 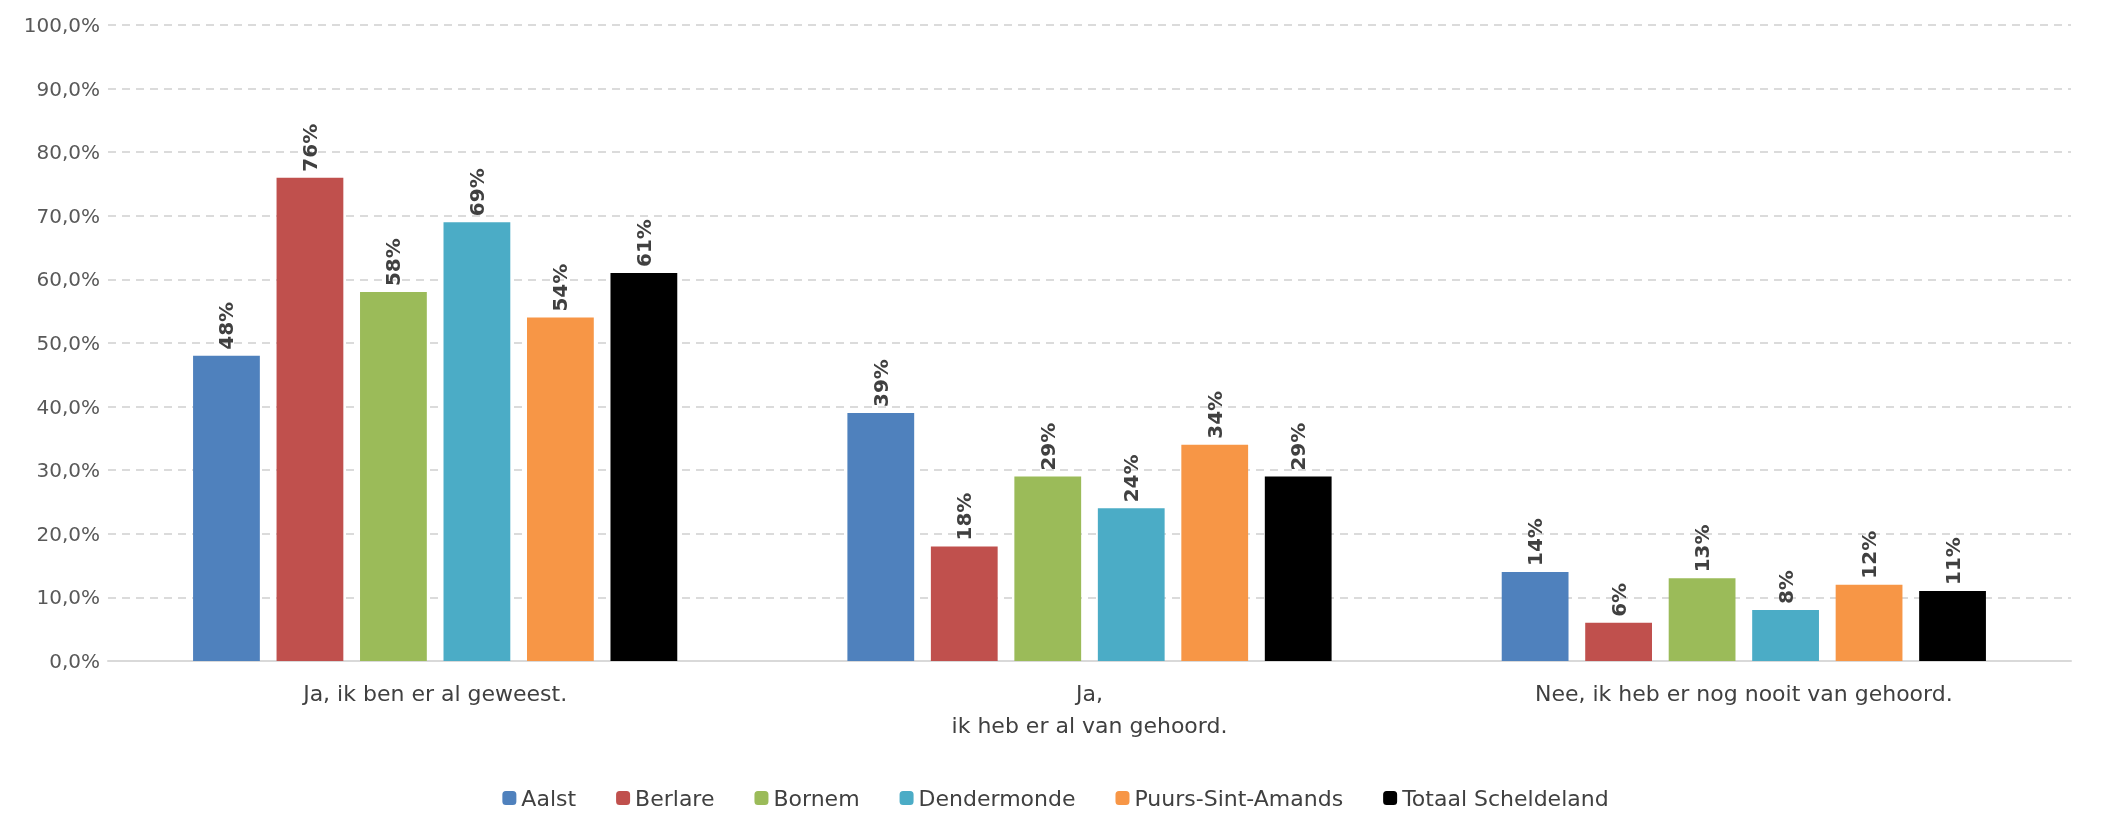 I want to click on data-label: 48%, so click(x=226, y=325).